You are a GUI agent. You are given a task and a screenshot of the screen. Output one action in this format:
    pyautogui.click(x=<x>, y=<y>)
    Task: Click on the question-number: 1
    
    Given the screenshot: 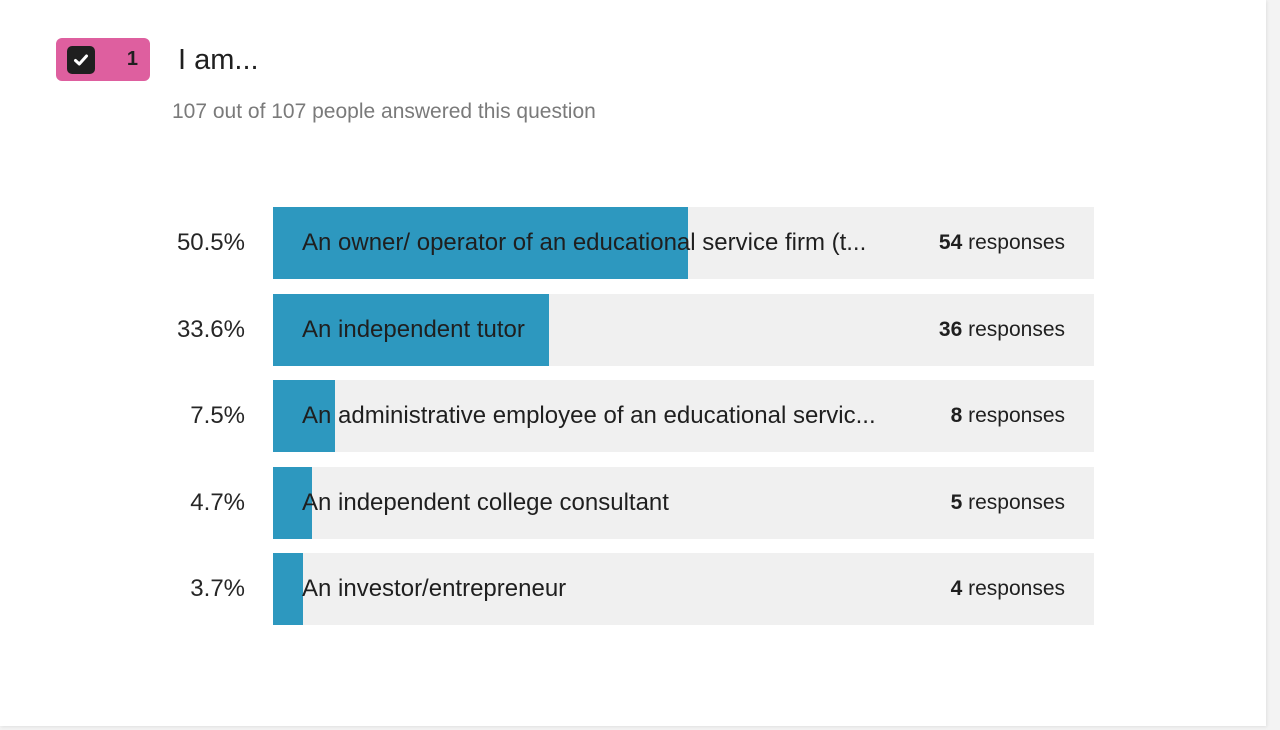 What is the action you would take?
    pyautogui.click(x=132, y=59)
    